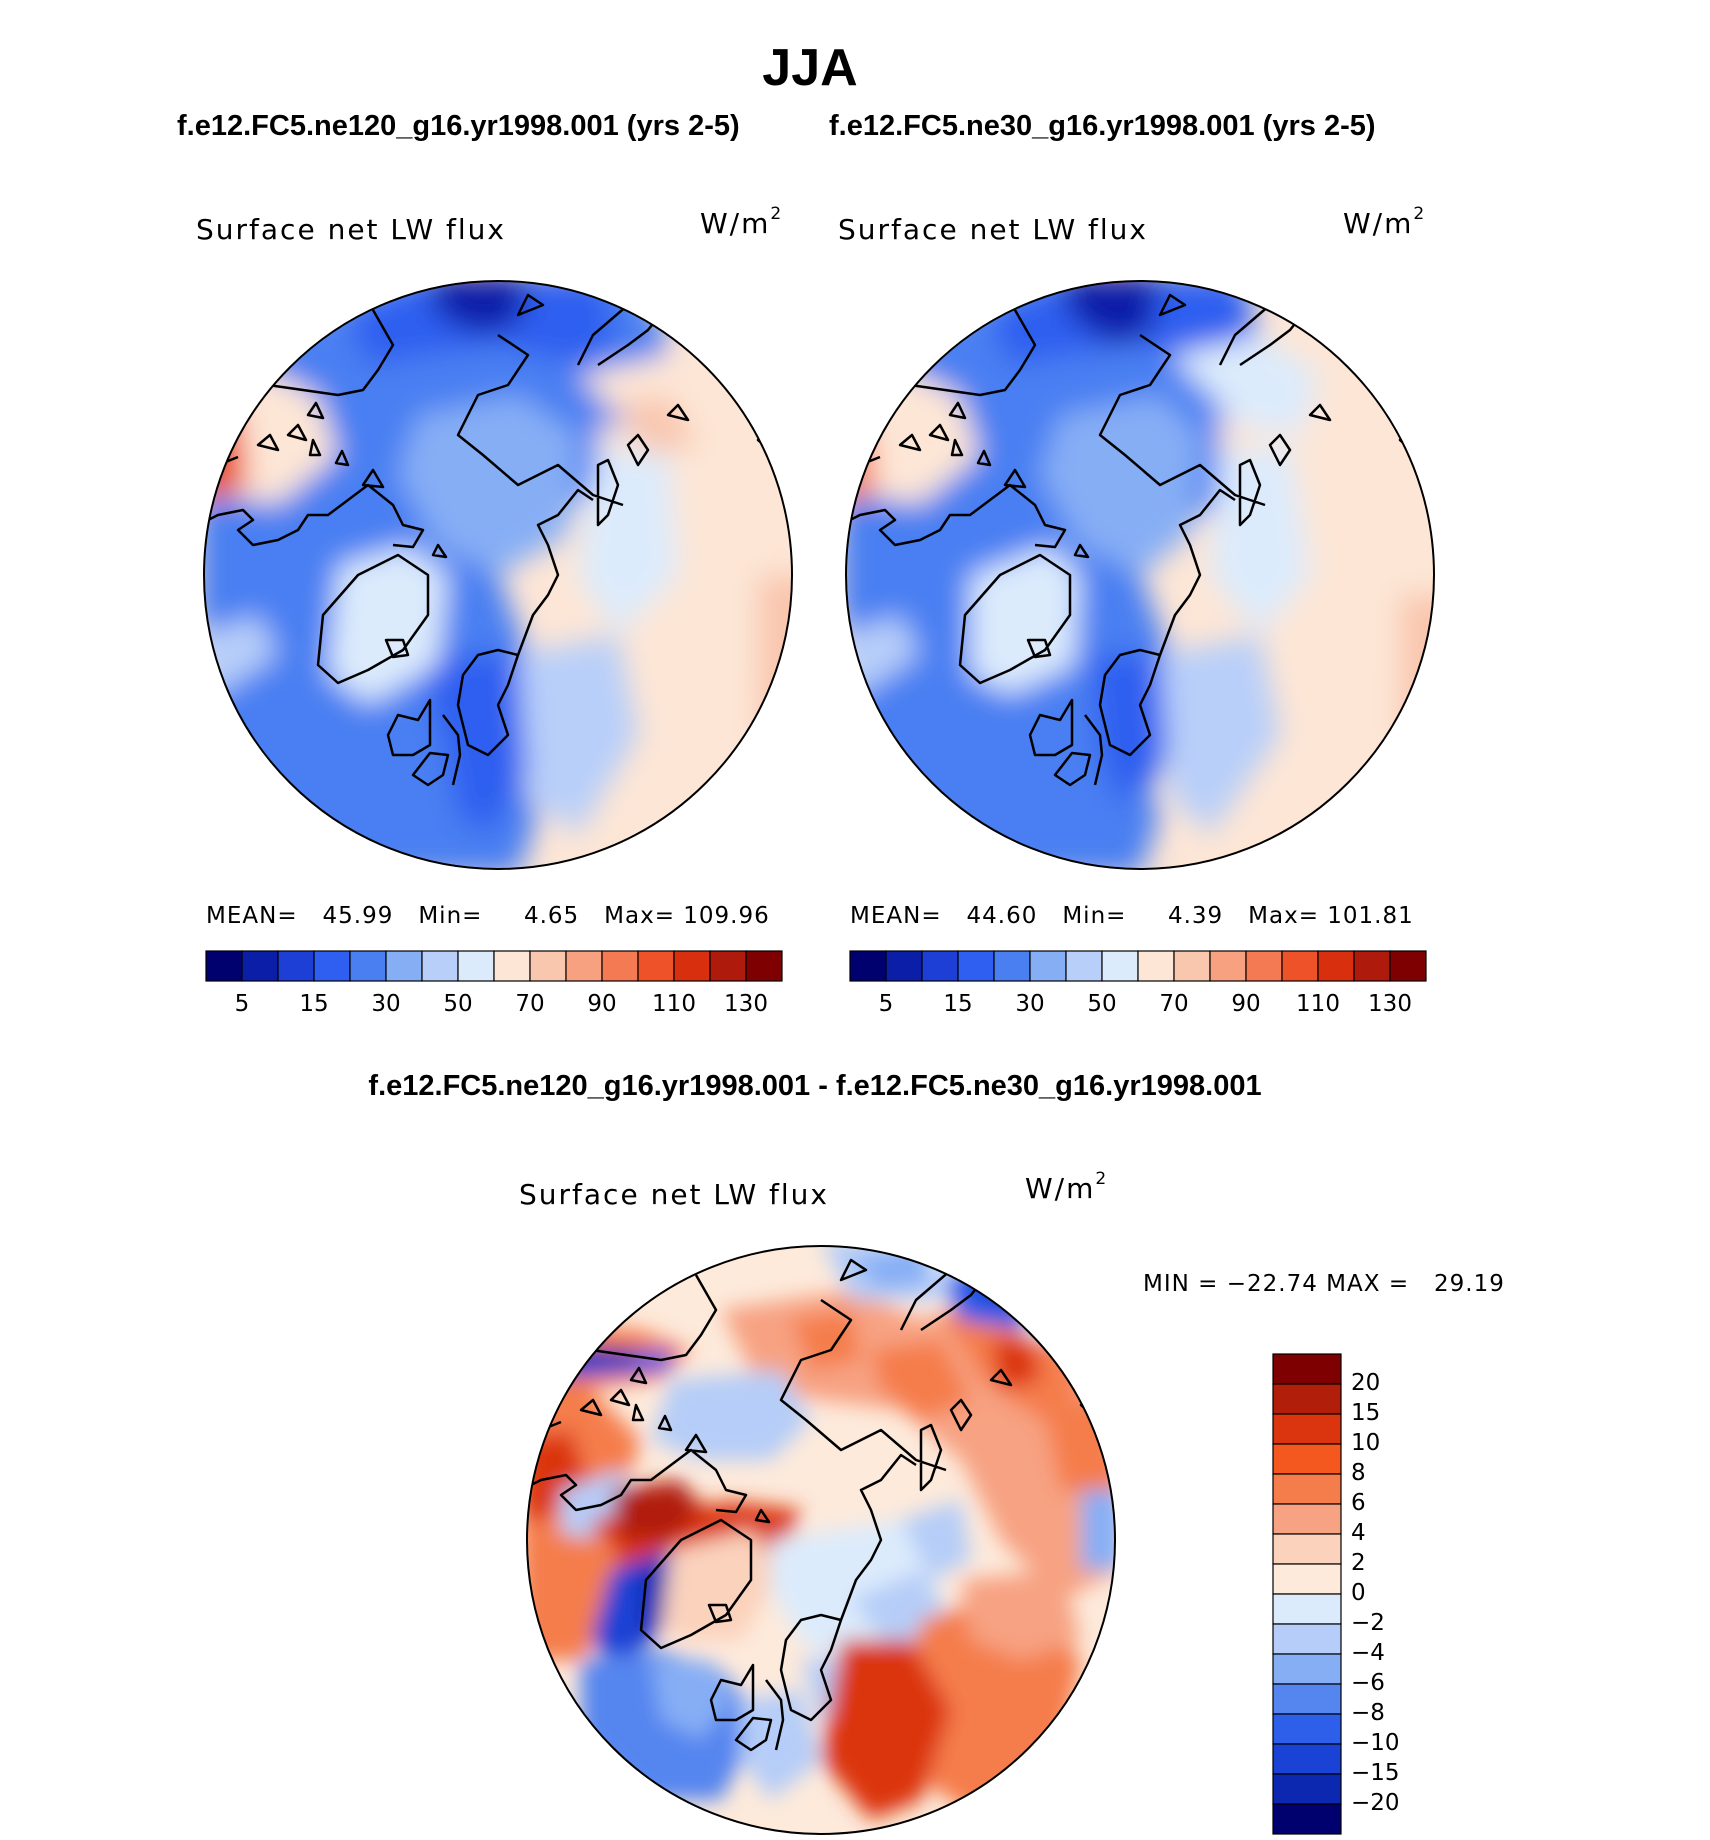 This screenshot has height=1840, width=1710. Describe the element at coordinates (1318, 1004) in the screenshot. I see `colorbar-right-tick: 110` at that location.